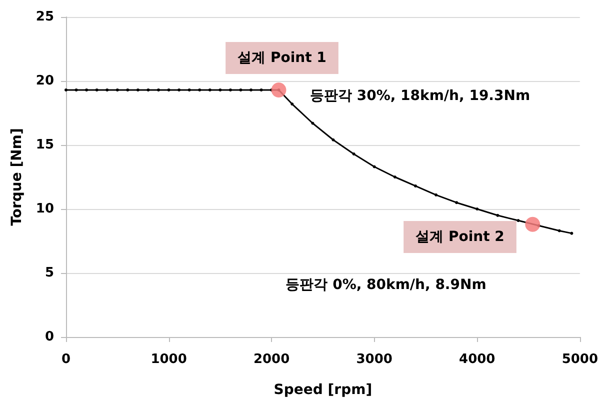 The width and height of the screenshot is (601, 412). Describe the element at coordinates (45, 209) in the screenshot. I see `y-tick-label: 10` at that location.